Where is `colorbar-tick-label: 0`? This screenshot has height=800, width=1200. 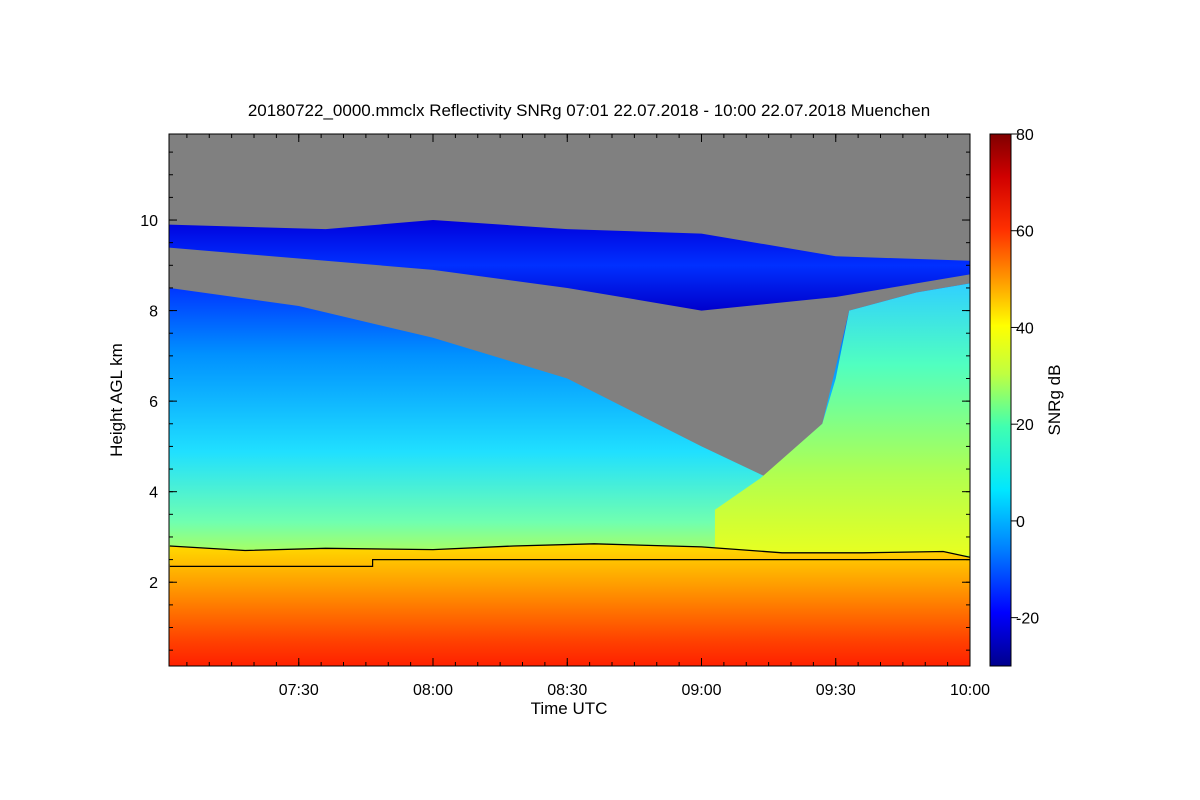 colorbar-tick-label: 0 is located at coordinates (1020, 522).